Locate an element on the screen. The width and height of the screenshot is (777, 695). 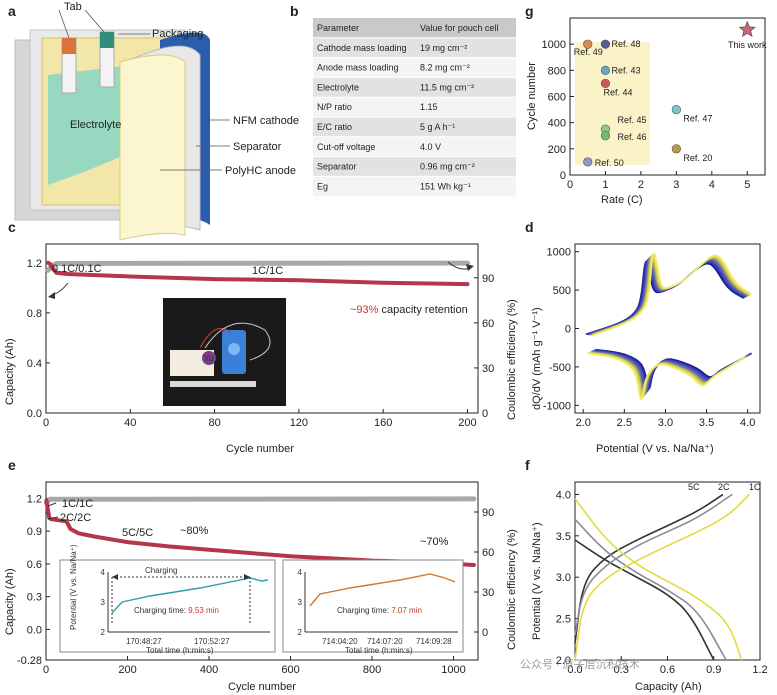
x-tick-label: 0.0 is located at coordinates (574, 670).